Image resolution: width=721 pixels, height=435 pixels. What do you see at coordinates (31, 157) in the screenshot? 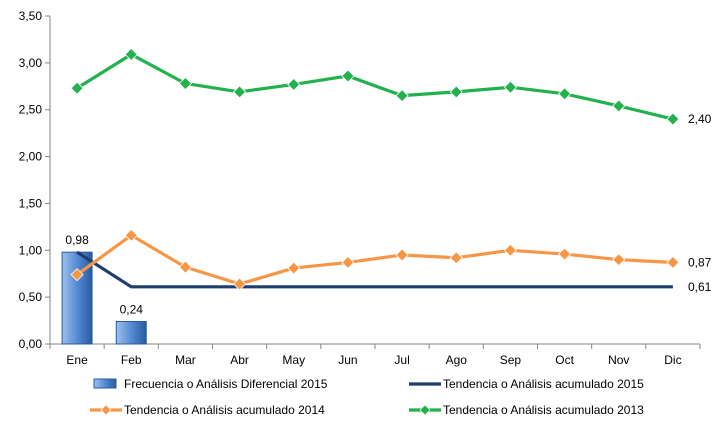
I see `y-tick-label: 2,00` at bounding box center [31, 157].